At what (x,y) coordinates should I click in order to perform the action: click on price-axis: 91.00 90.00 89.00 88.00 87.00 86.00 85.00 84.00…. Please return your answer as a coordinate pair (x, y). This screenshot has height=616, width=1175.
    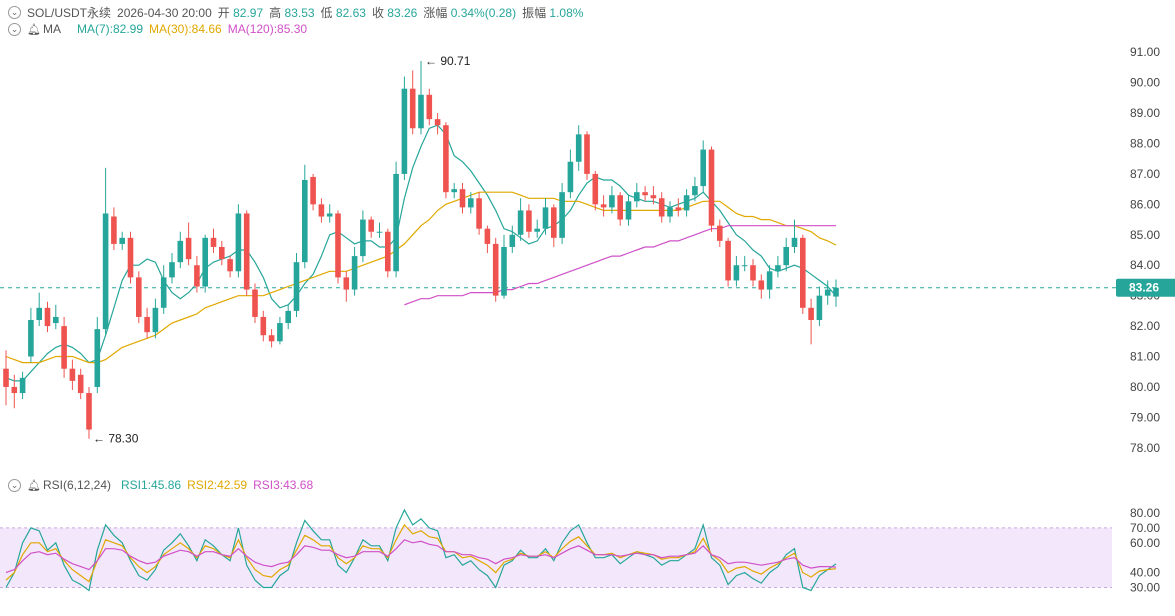
    Looking at the image, I should click on (1145, 319).